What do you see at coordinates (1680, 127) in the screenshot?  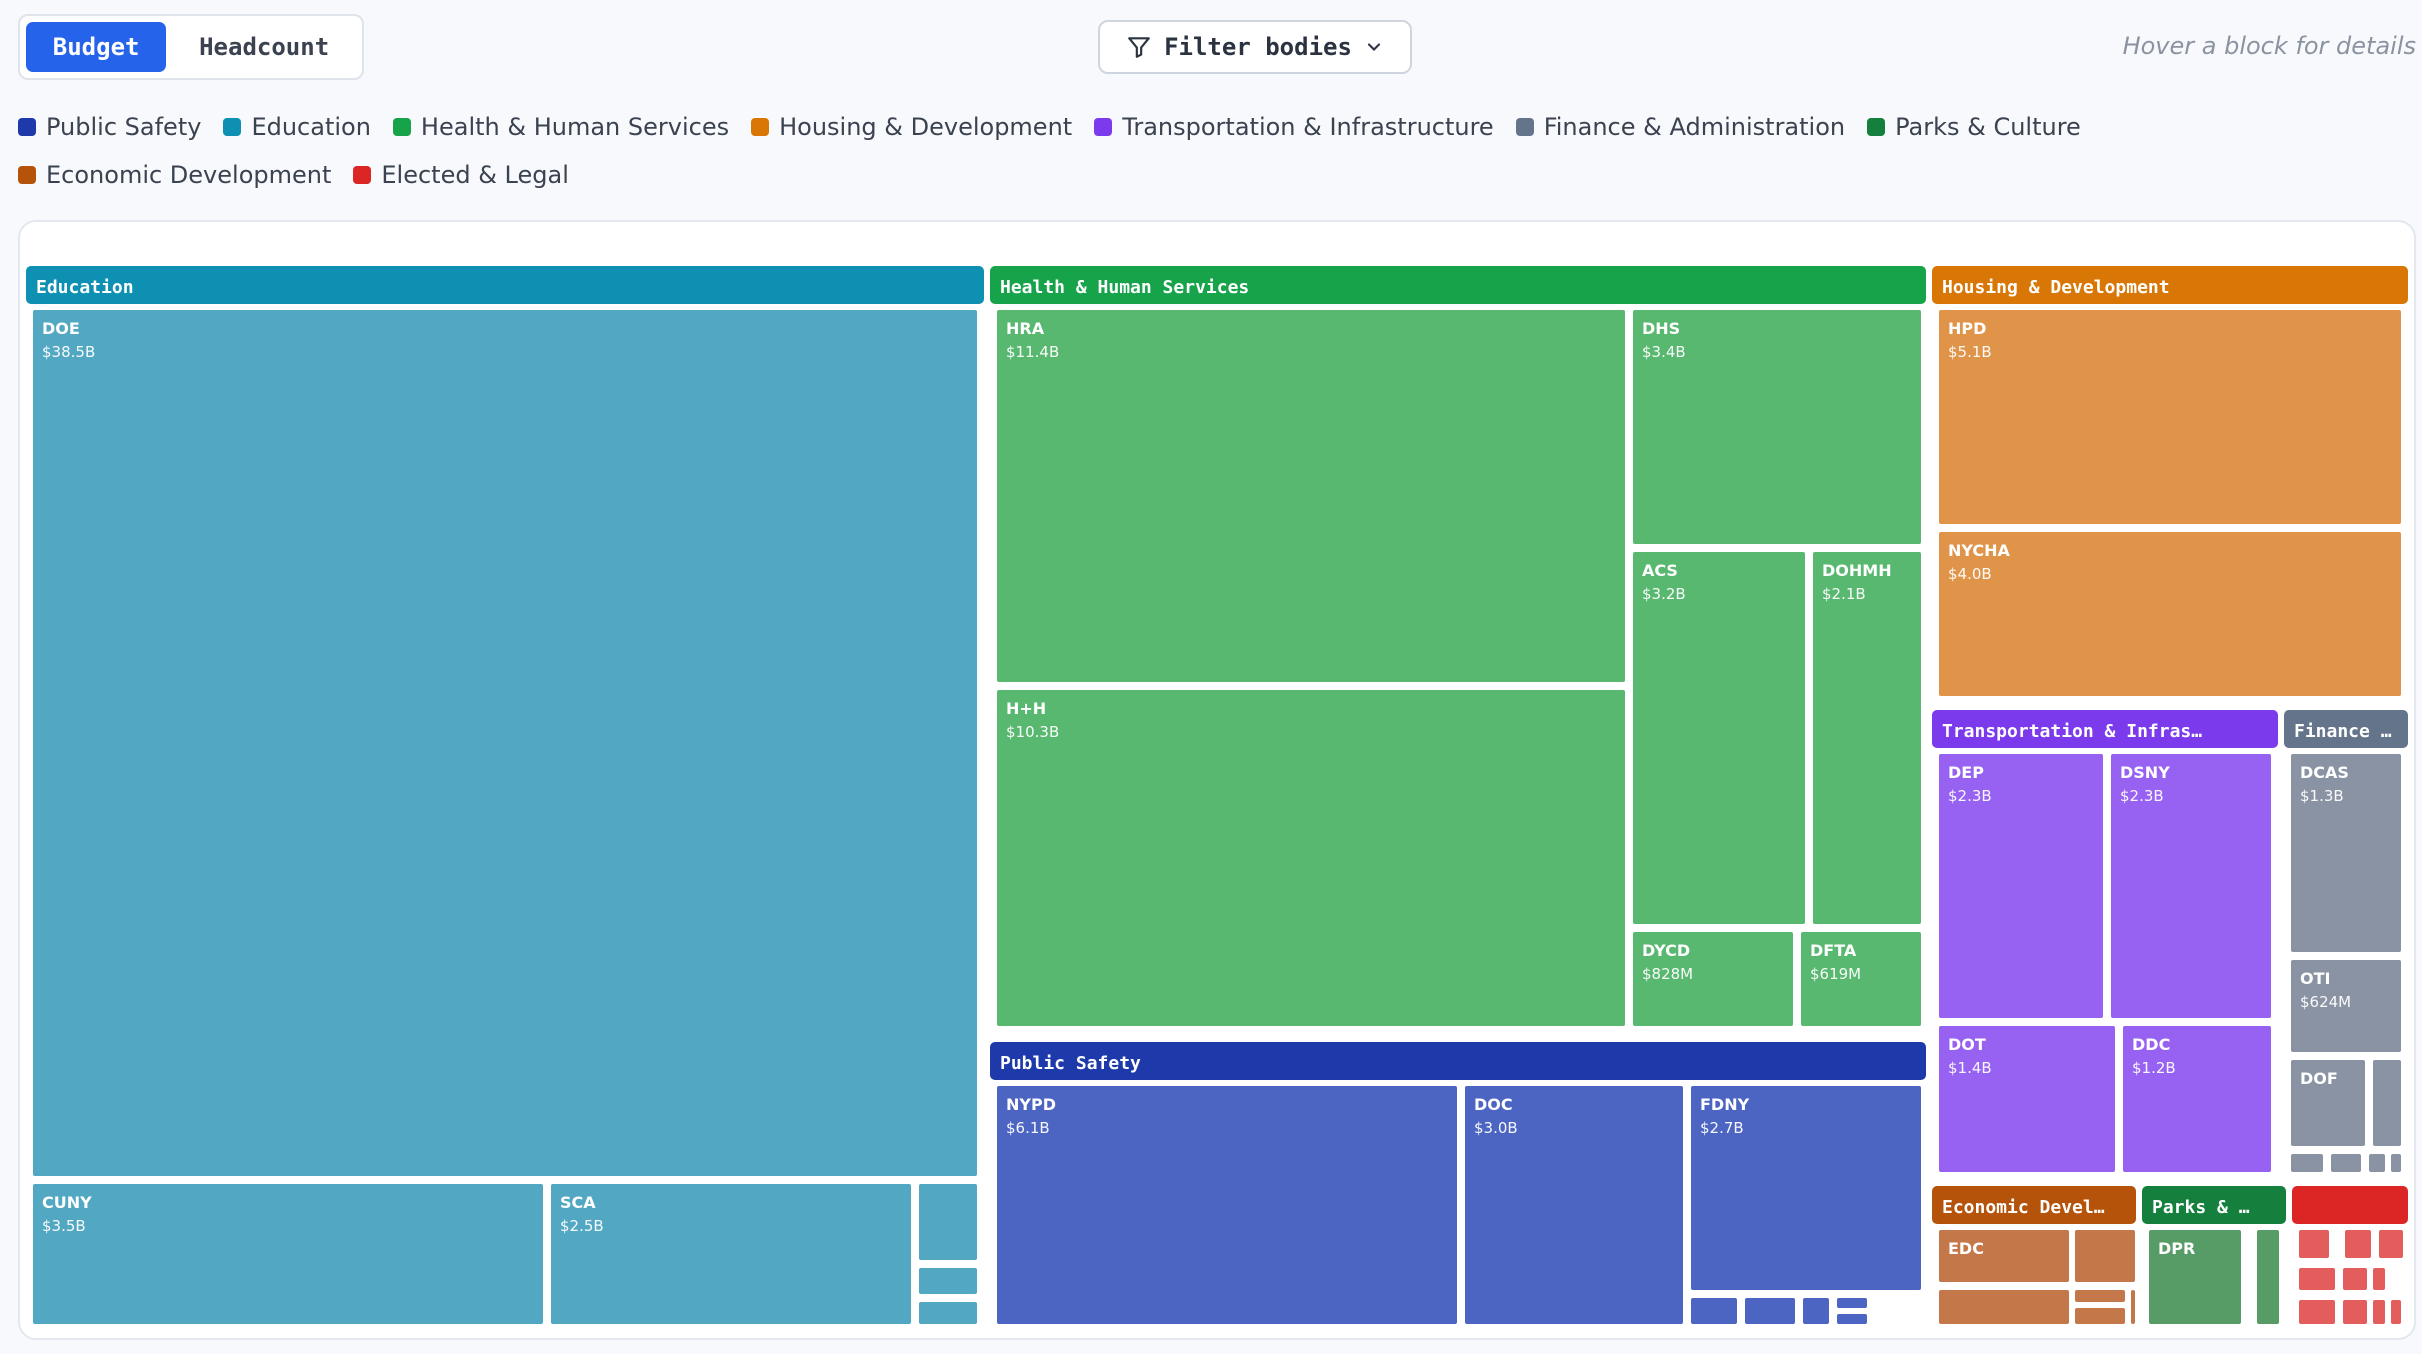 I see `legend-item: Finance & Administration` at bounding box center [1680, 127].